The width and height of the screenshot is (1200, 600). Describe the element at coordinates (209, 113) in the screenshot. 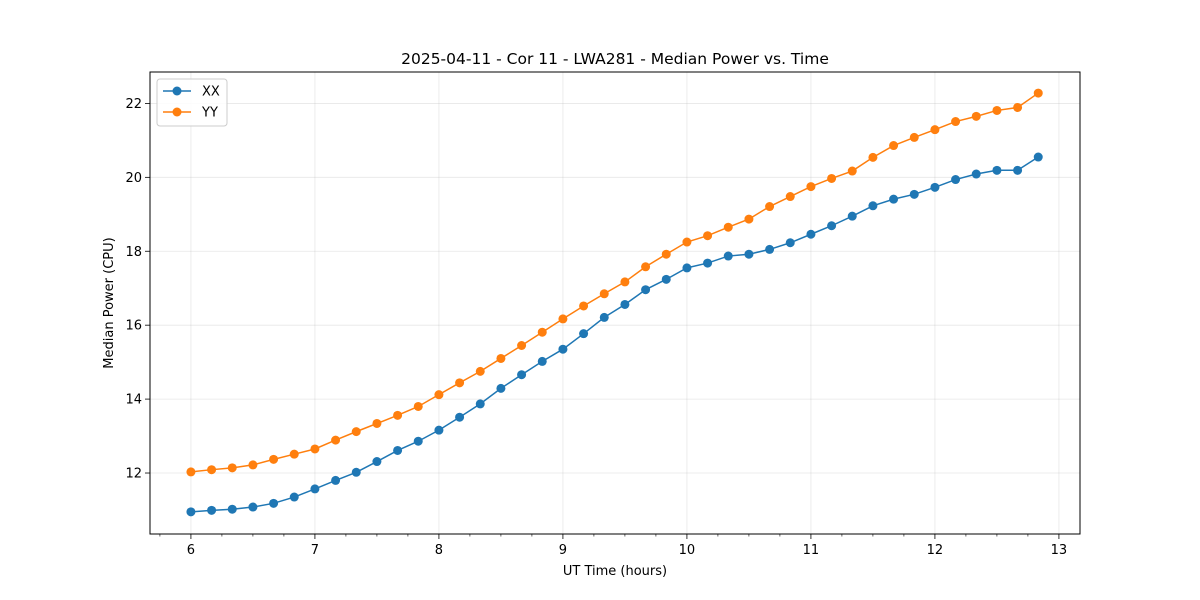

I see `legend-label-yy: YY` at that location.